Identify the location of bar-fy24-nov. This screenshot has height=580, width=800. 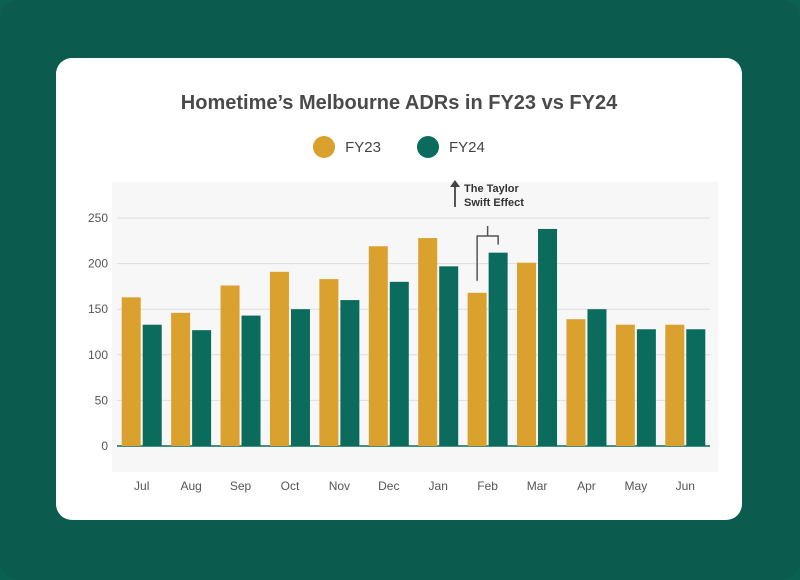
(350, 373).